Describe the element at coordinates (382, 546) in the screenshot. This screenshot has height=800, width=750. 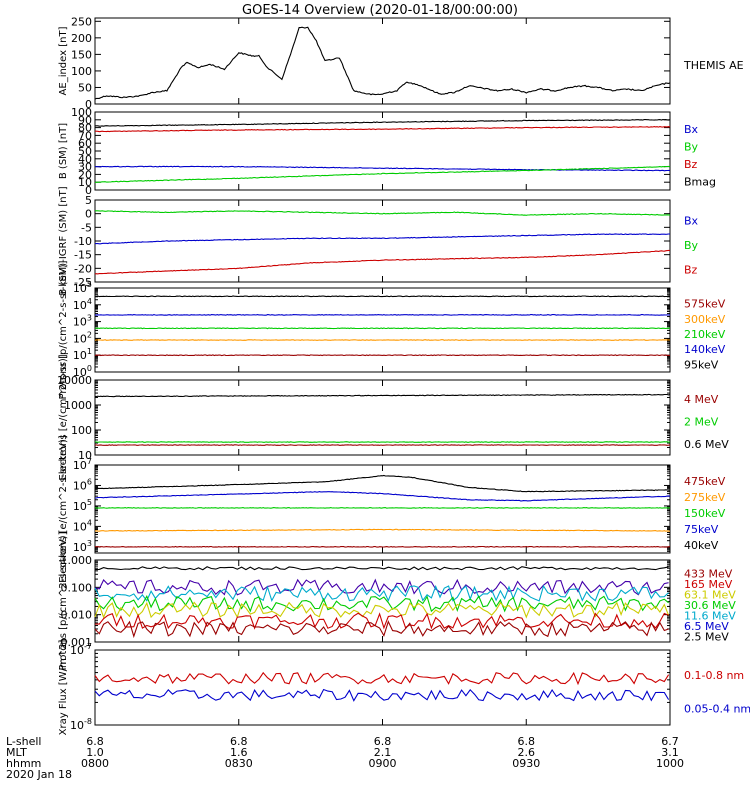
I see `series-line-475kev` at that location.